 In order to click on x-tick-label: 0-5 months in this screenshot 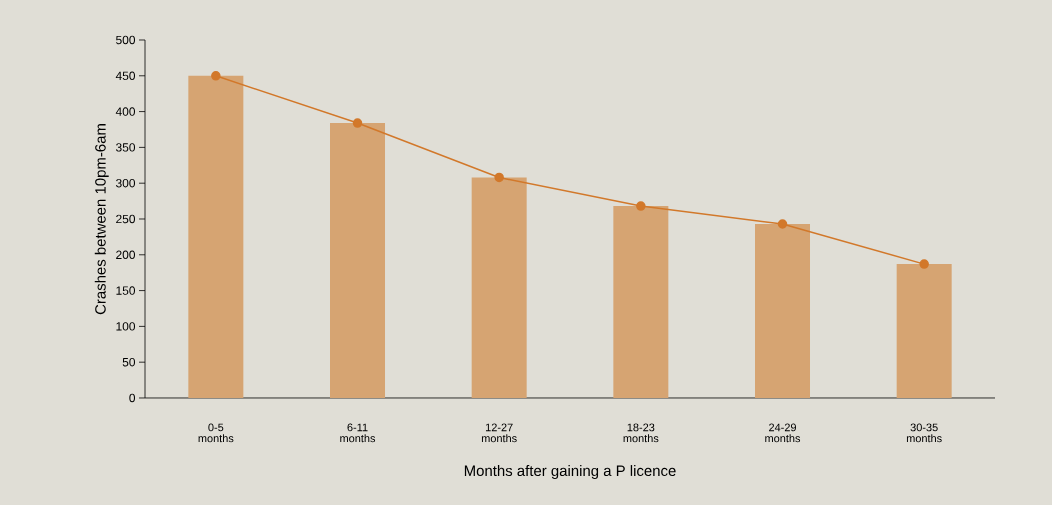, I will do `click(216, 433)`.